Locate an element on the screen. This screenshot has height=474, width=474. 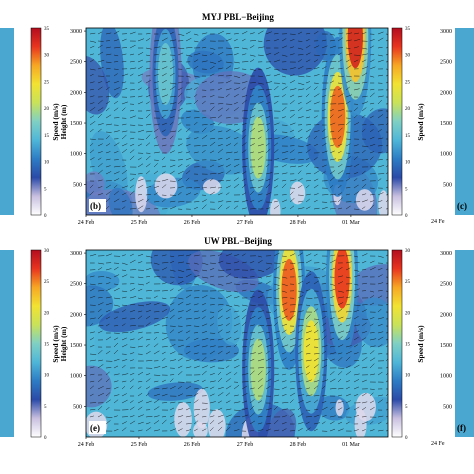
tick-label: 20 is located at coordinates (47, 109).